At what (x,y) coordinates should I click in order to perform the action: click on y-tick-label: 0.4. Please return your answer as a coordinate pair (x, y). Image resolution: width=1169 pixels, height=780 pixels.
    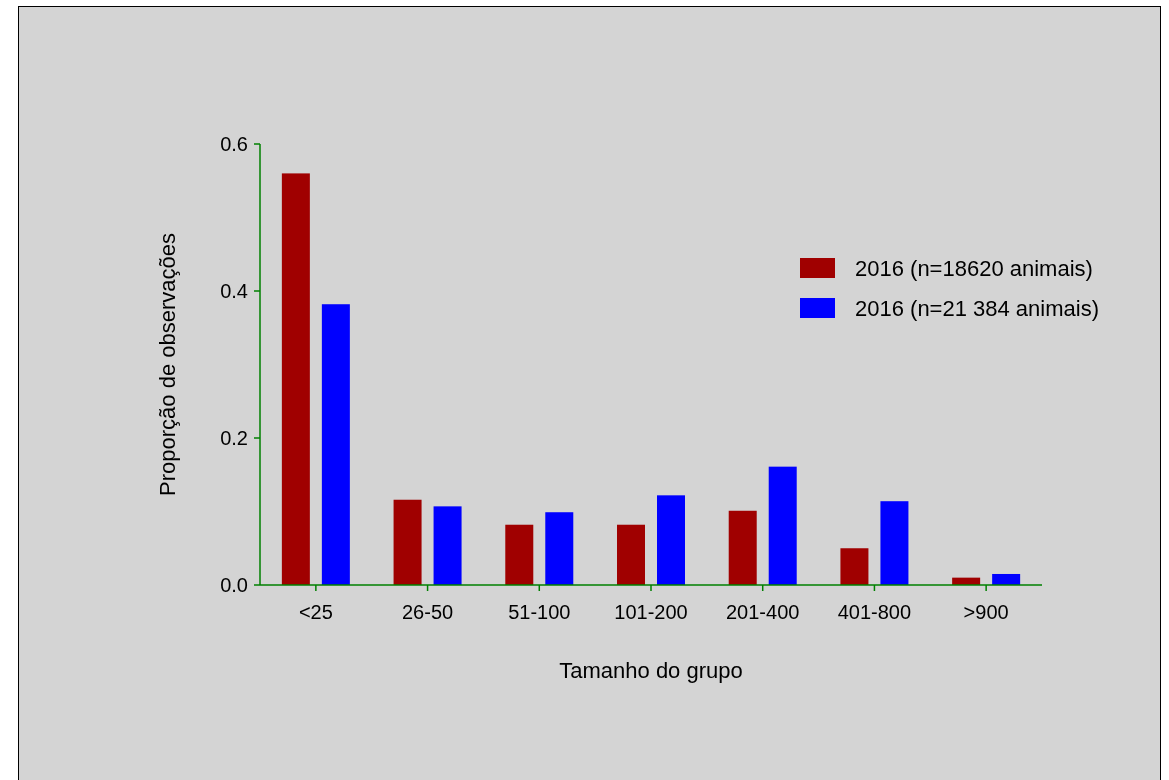
    Looking at the image, I should click on (234, 291).